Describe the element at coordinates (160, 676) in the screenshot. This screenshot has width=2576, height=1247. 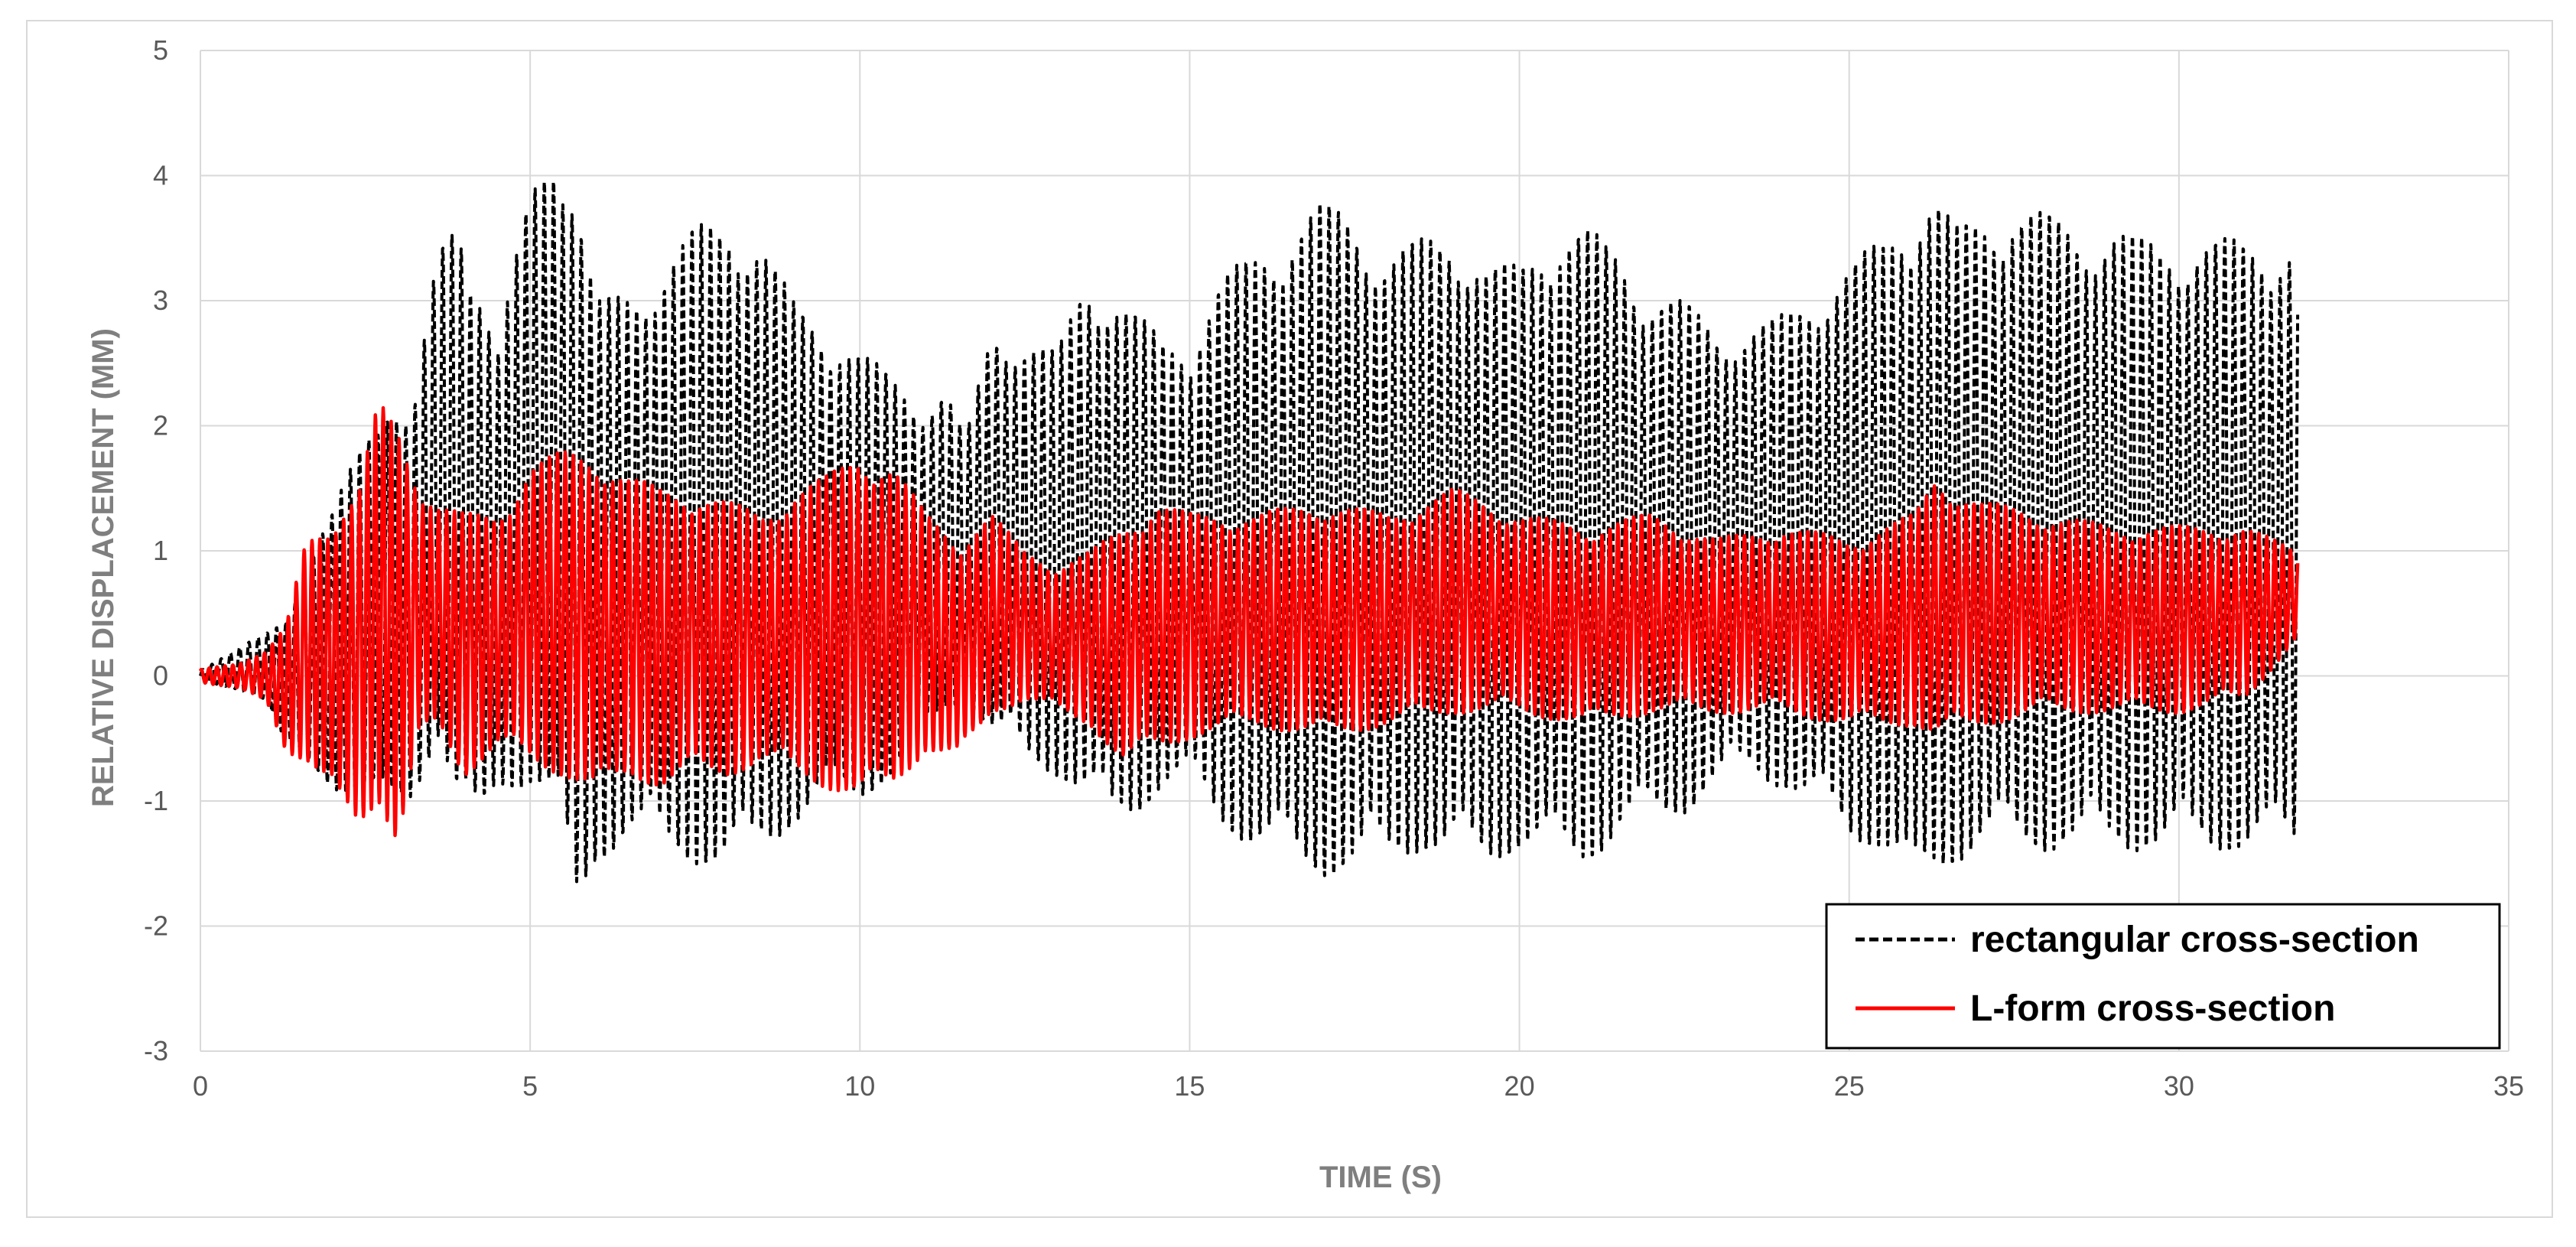
I see `y-tick-label: 0` at that location.